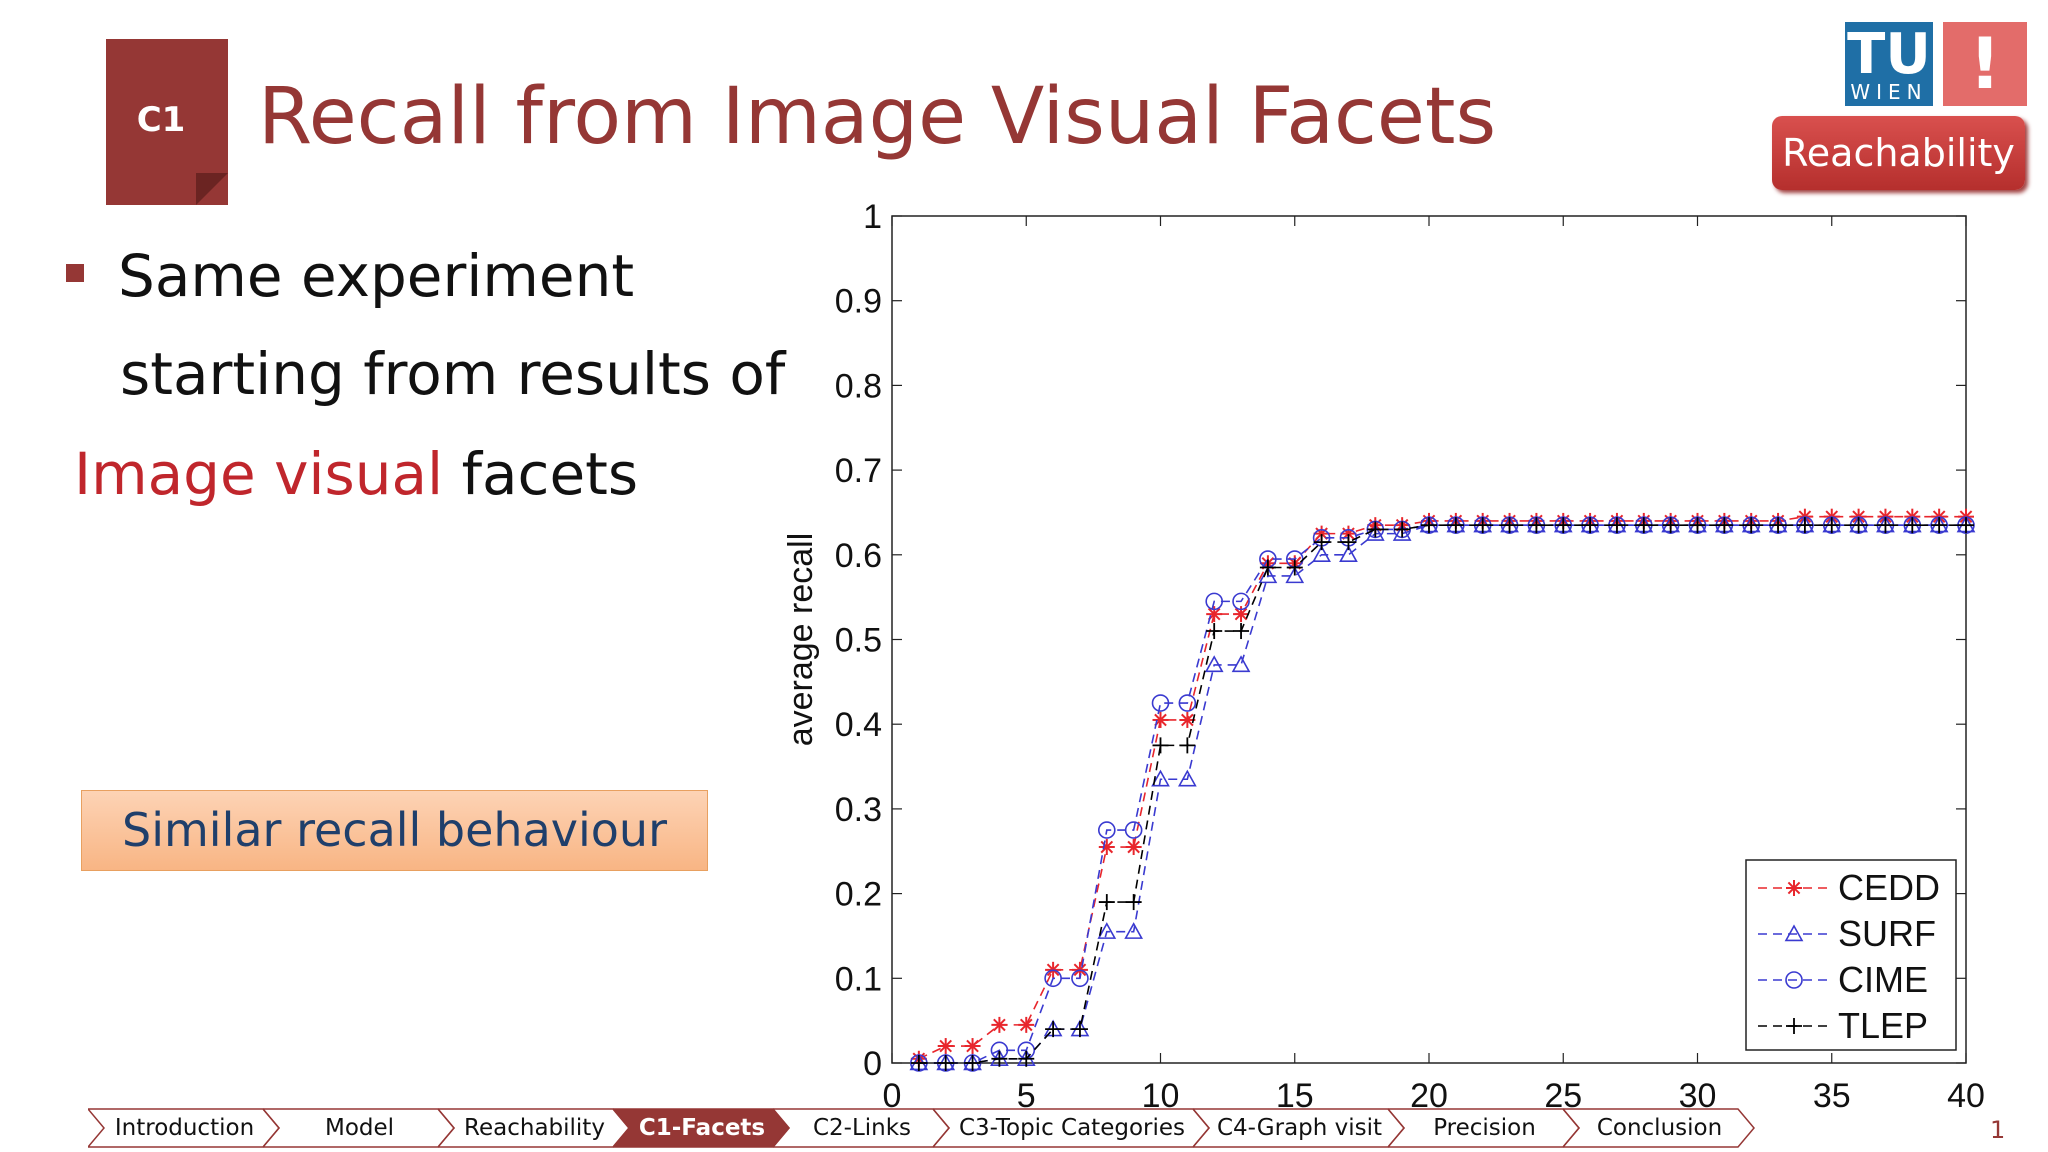 This screenshot has width=2048, height=1152. Describe the element at coordinates (858, 979) in the screenshot. I see `y-tick-label: 0.1` at that location.